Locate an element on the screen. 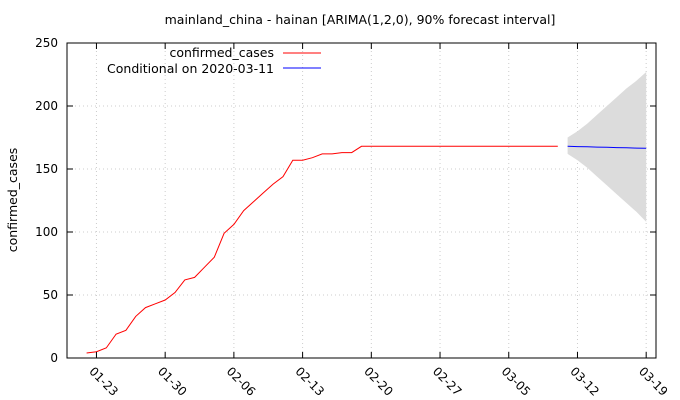 This screenshot has width=680, height=400. legend-label-forecast: Conditional on 2020-03-11 is located at coordinates (190, 68).